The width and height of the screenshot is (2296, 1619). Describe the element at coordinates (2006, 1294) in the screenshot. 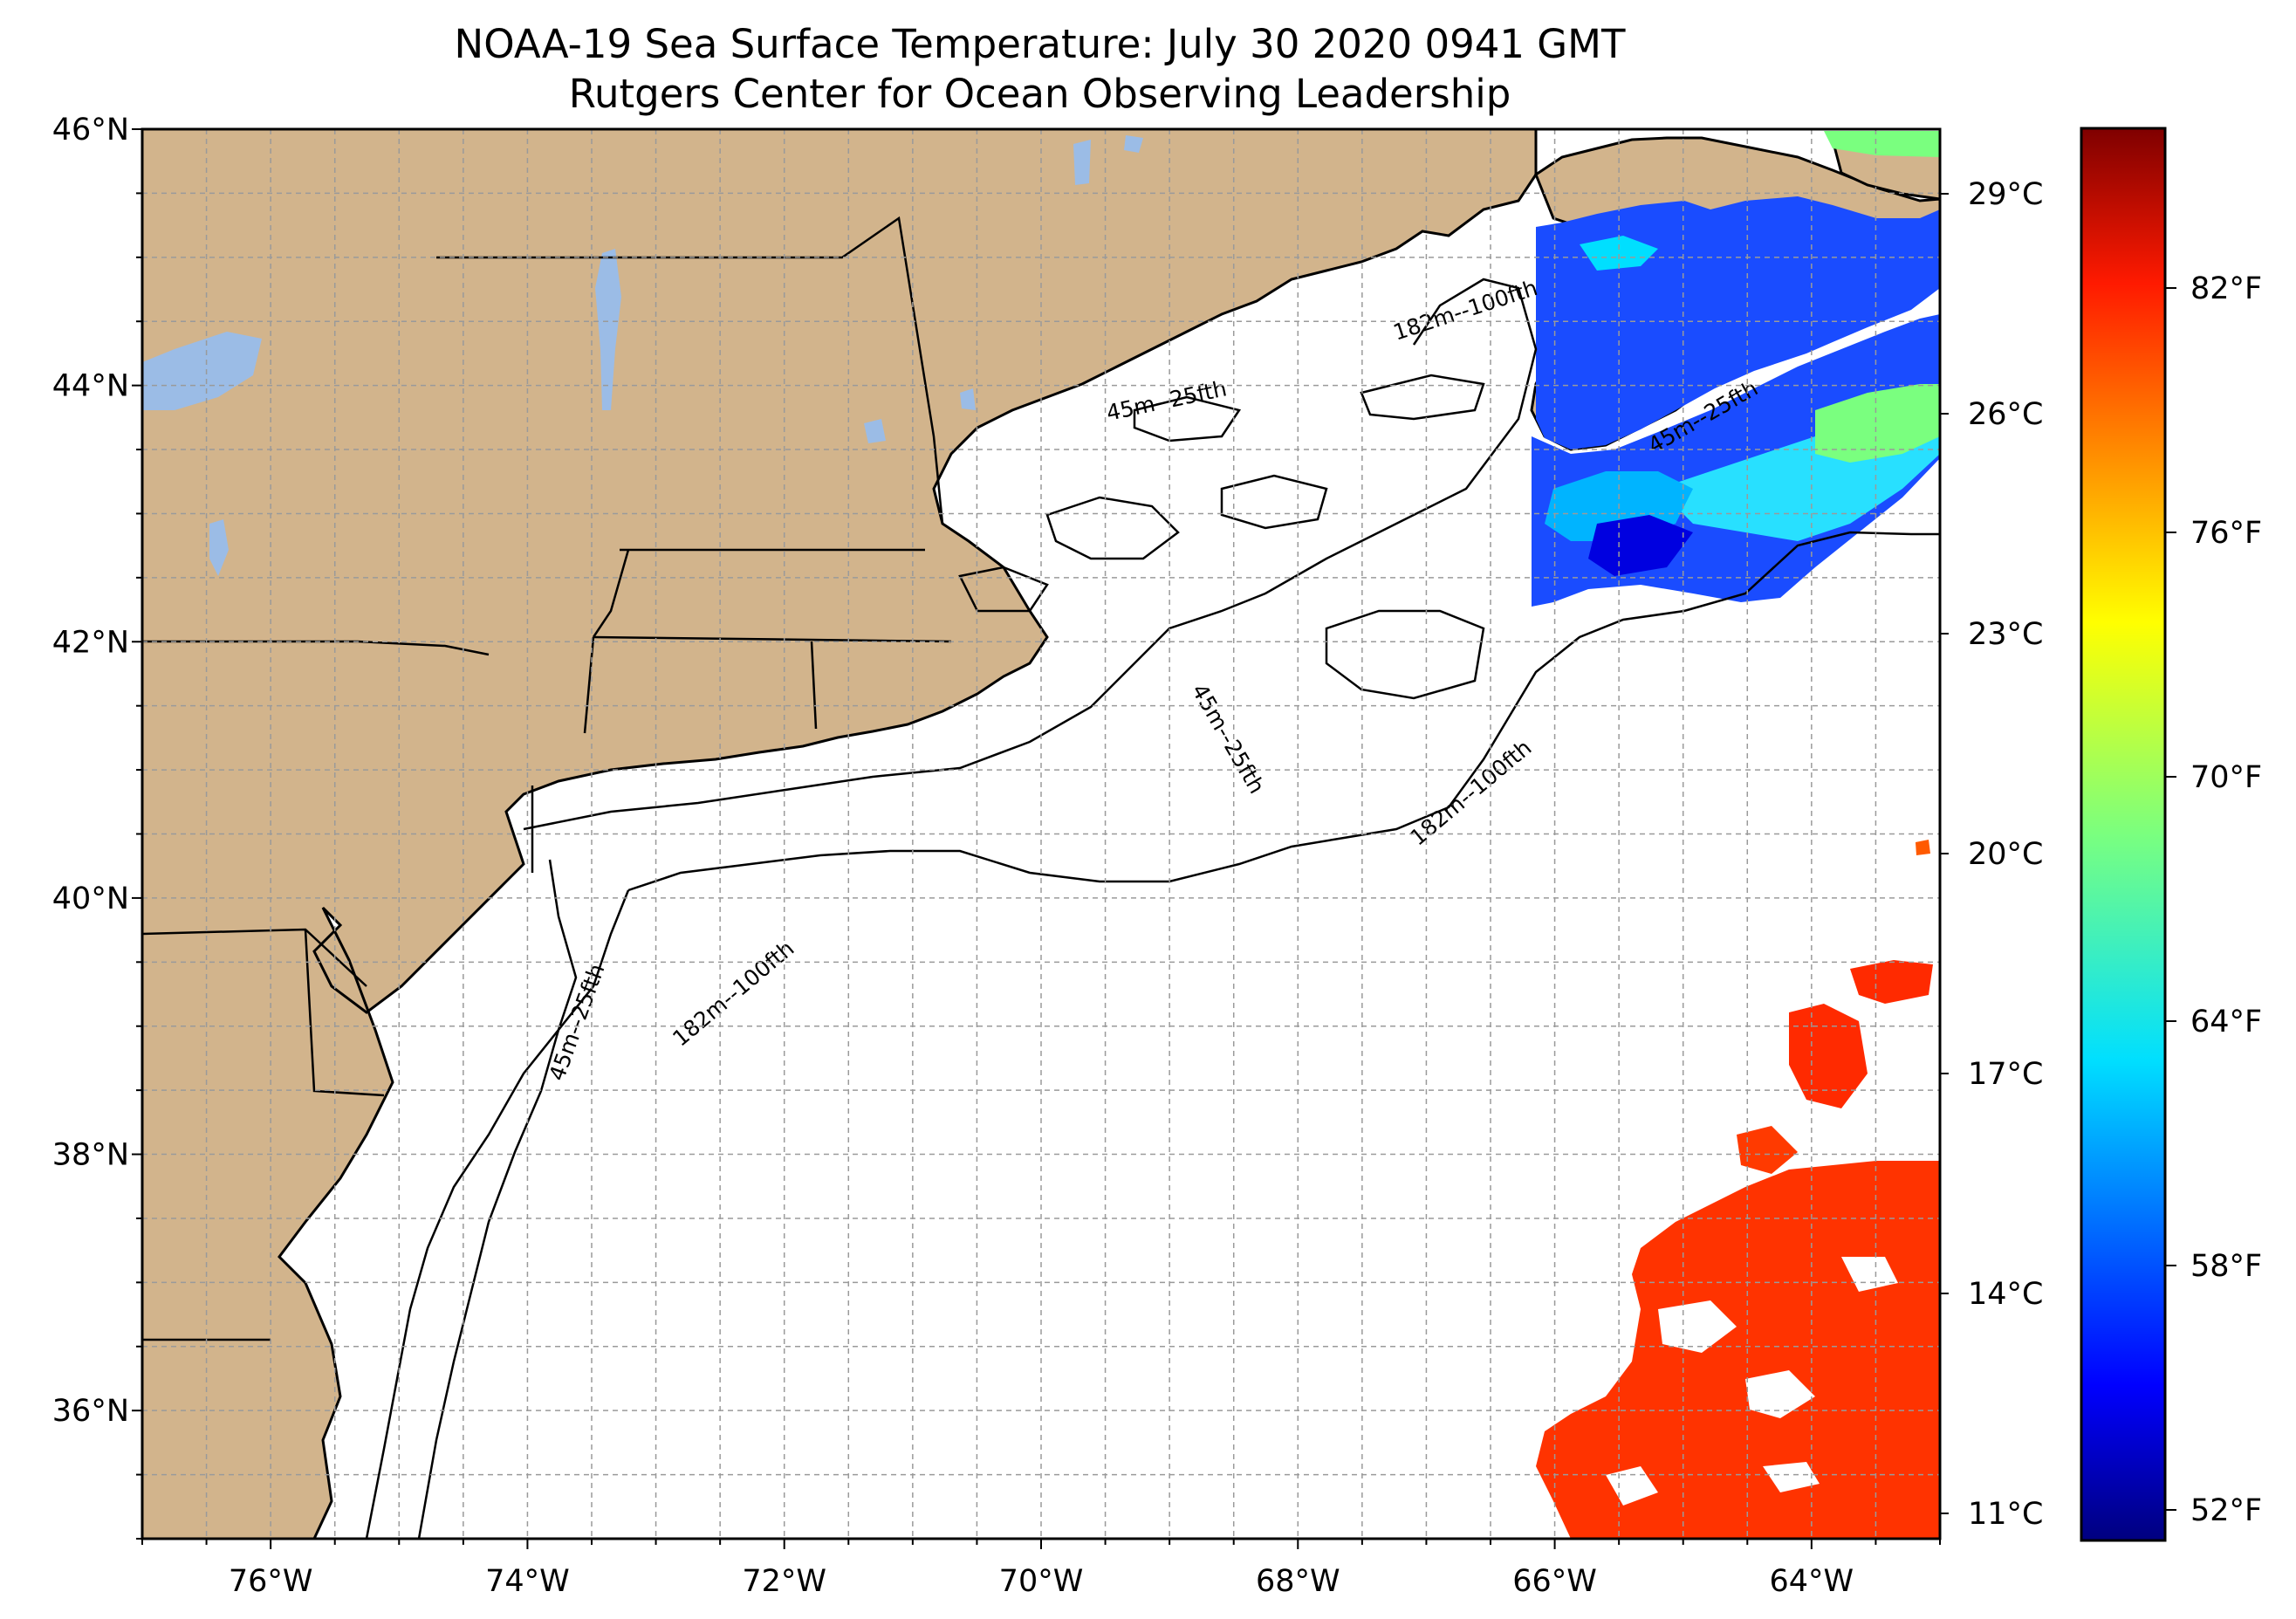

I see `celsius-tick-label: 14°C` at that location.